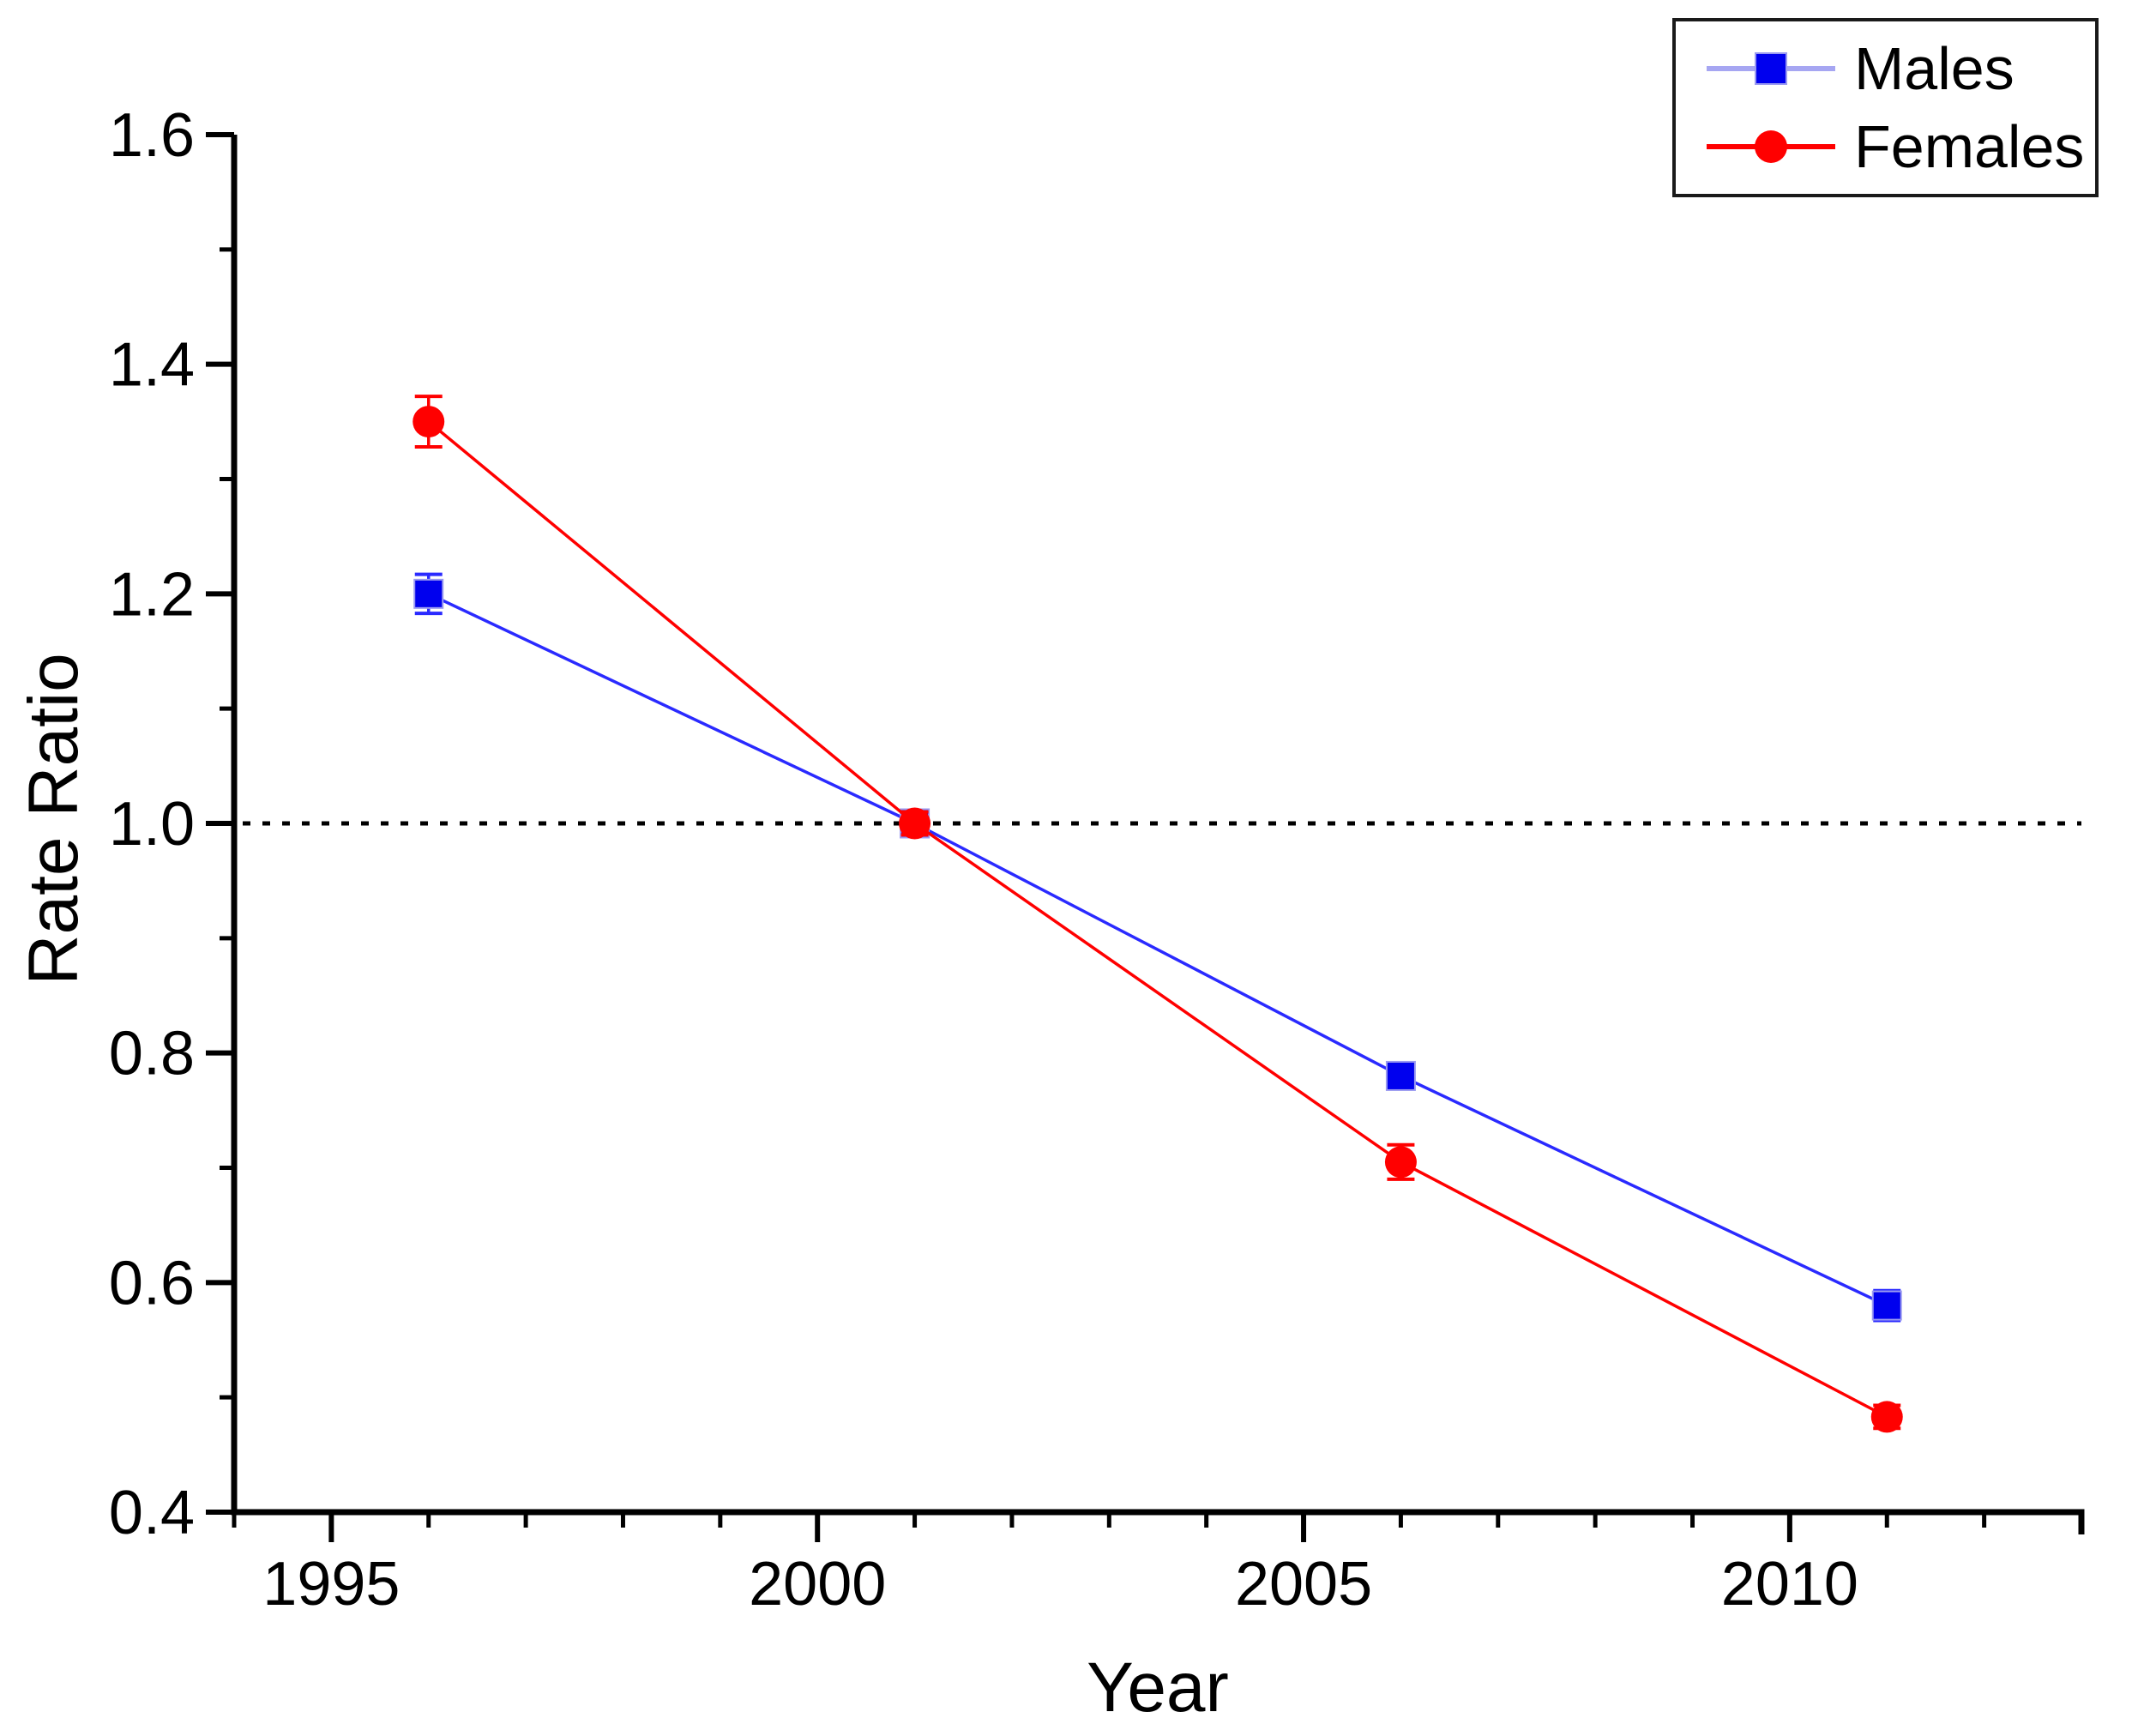 The image size is (2156, 1718). I want to click on legend-item-males: Males, so click(1885, 69).